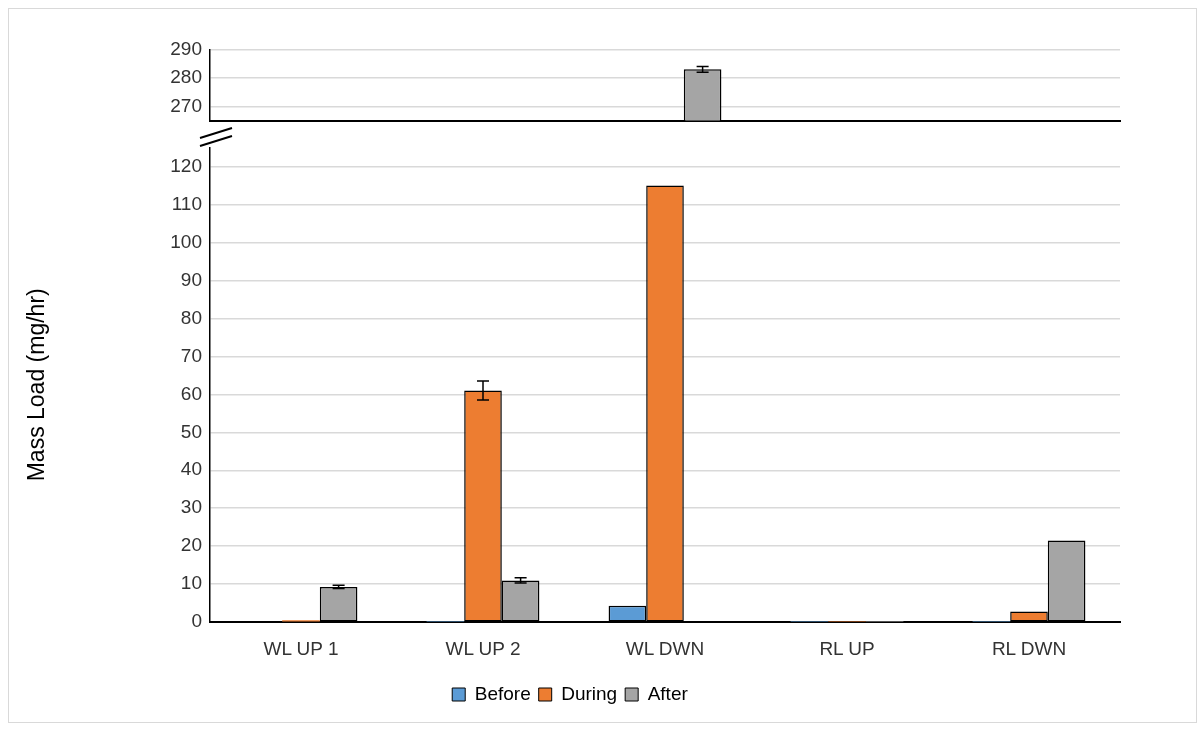 The width and height of the screenshot is (1203, 729). What do you see at coordinates (186, 77) in the screenshot?
I see `y-tick-label: 280` at bounding box center [186, 77].